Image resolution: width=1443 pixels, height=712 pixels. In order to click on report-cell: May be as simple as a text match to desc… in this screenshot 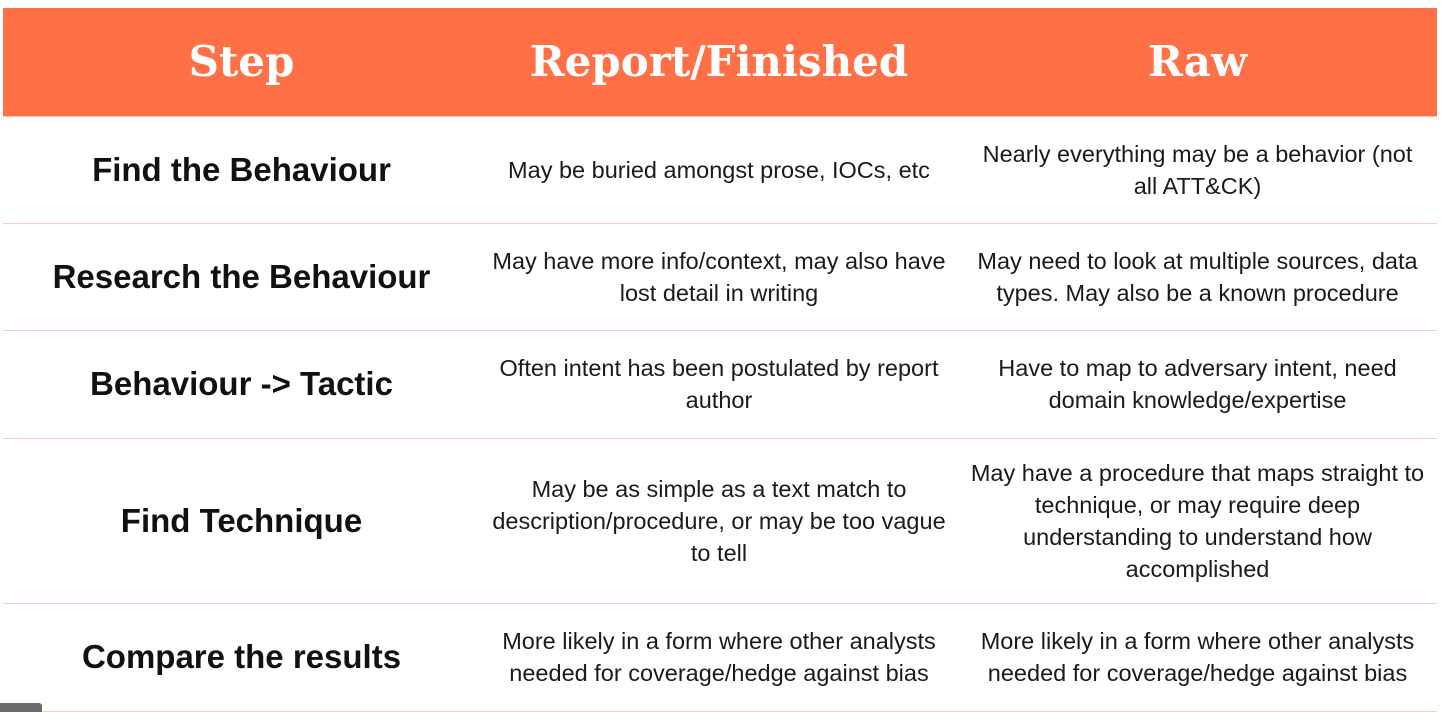, I will do `click(719, 520)`.